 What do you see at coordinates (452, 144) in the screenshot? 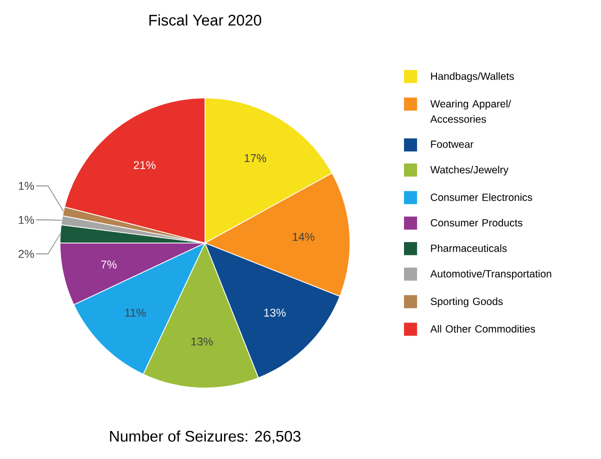
I see `legend-label: Footwear` at bounding box center [452, 144].